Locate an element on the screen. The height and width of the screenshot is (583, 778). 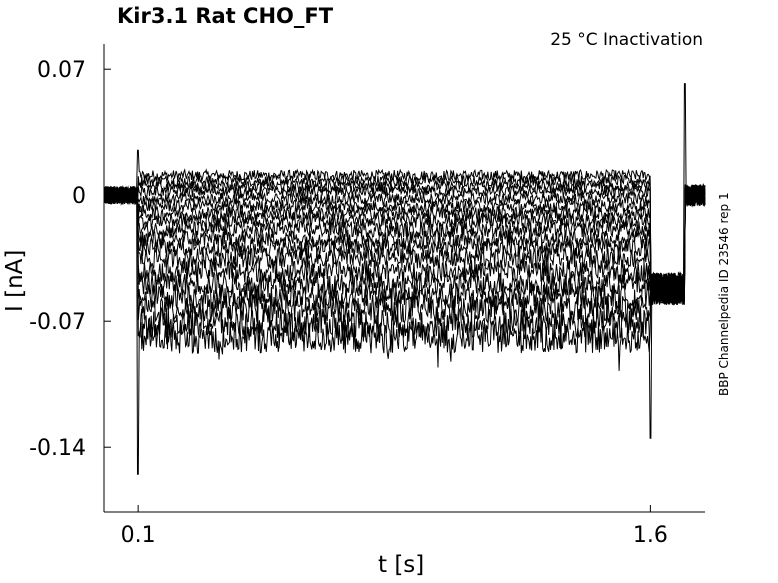
y-tick-label: -0.07 is located at coordinates (57, 322).